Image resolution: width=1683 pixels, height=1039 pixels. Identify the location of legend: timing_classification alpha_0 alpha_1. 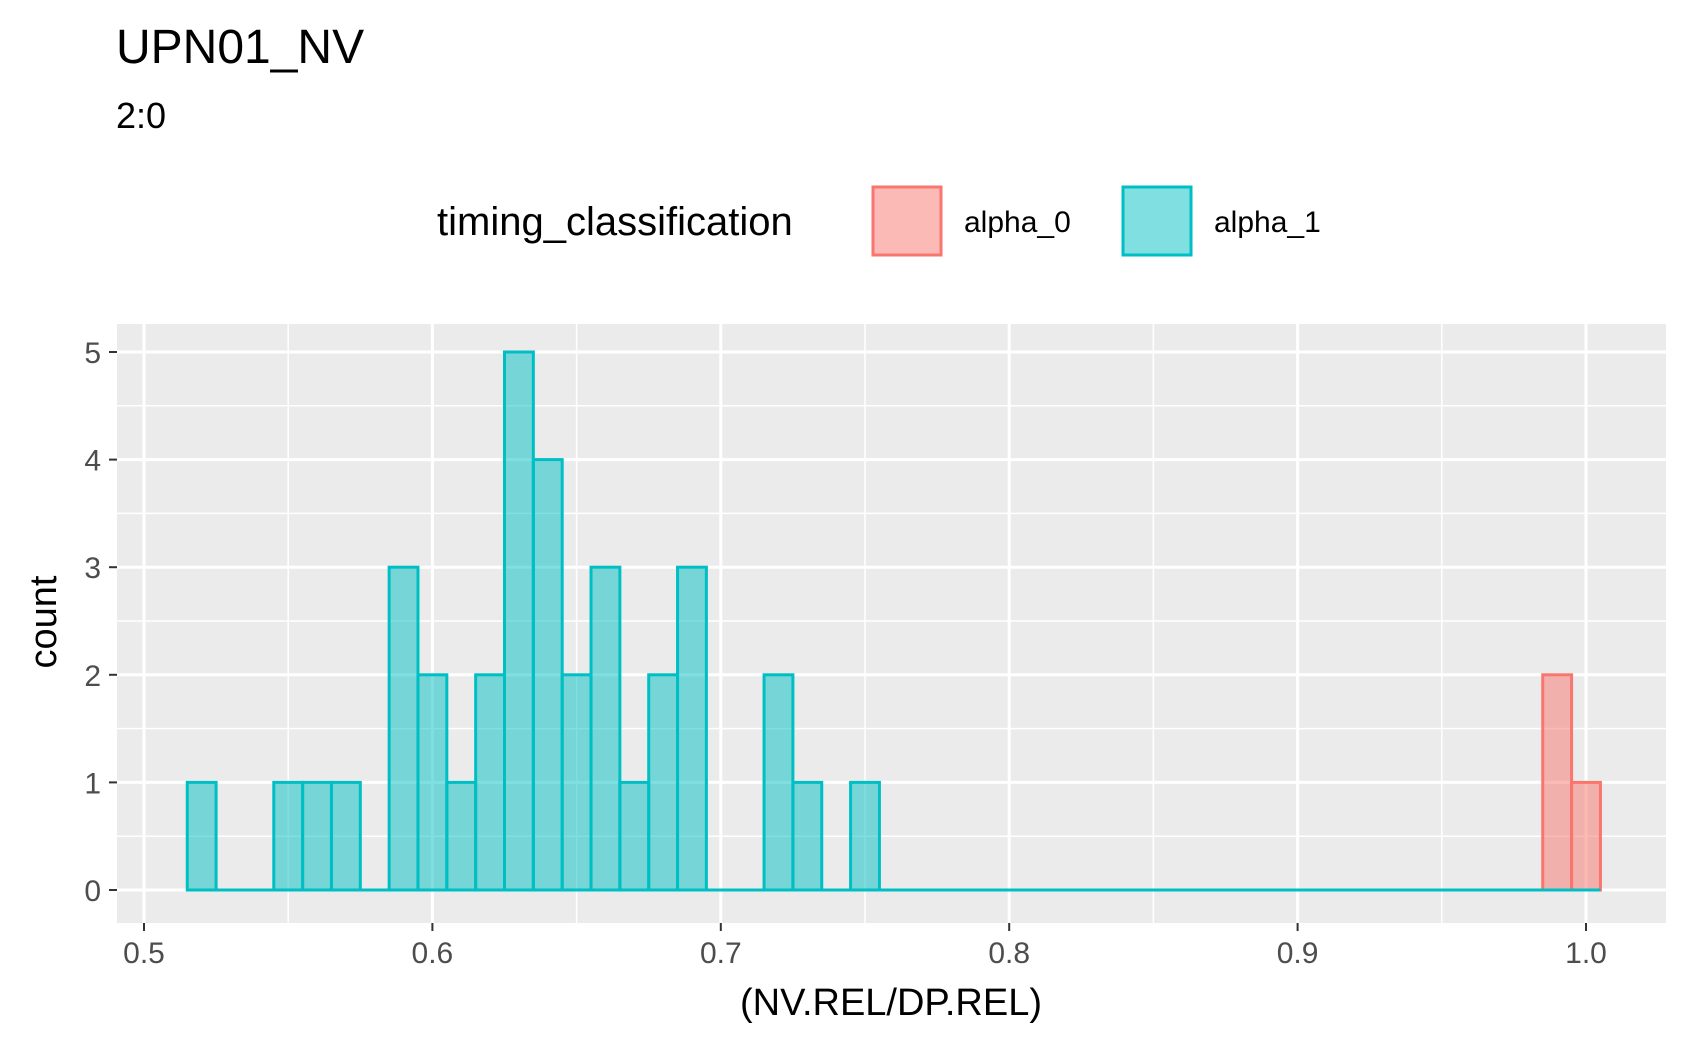
(879, 221).